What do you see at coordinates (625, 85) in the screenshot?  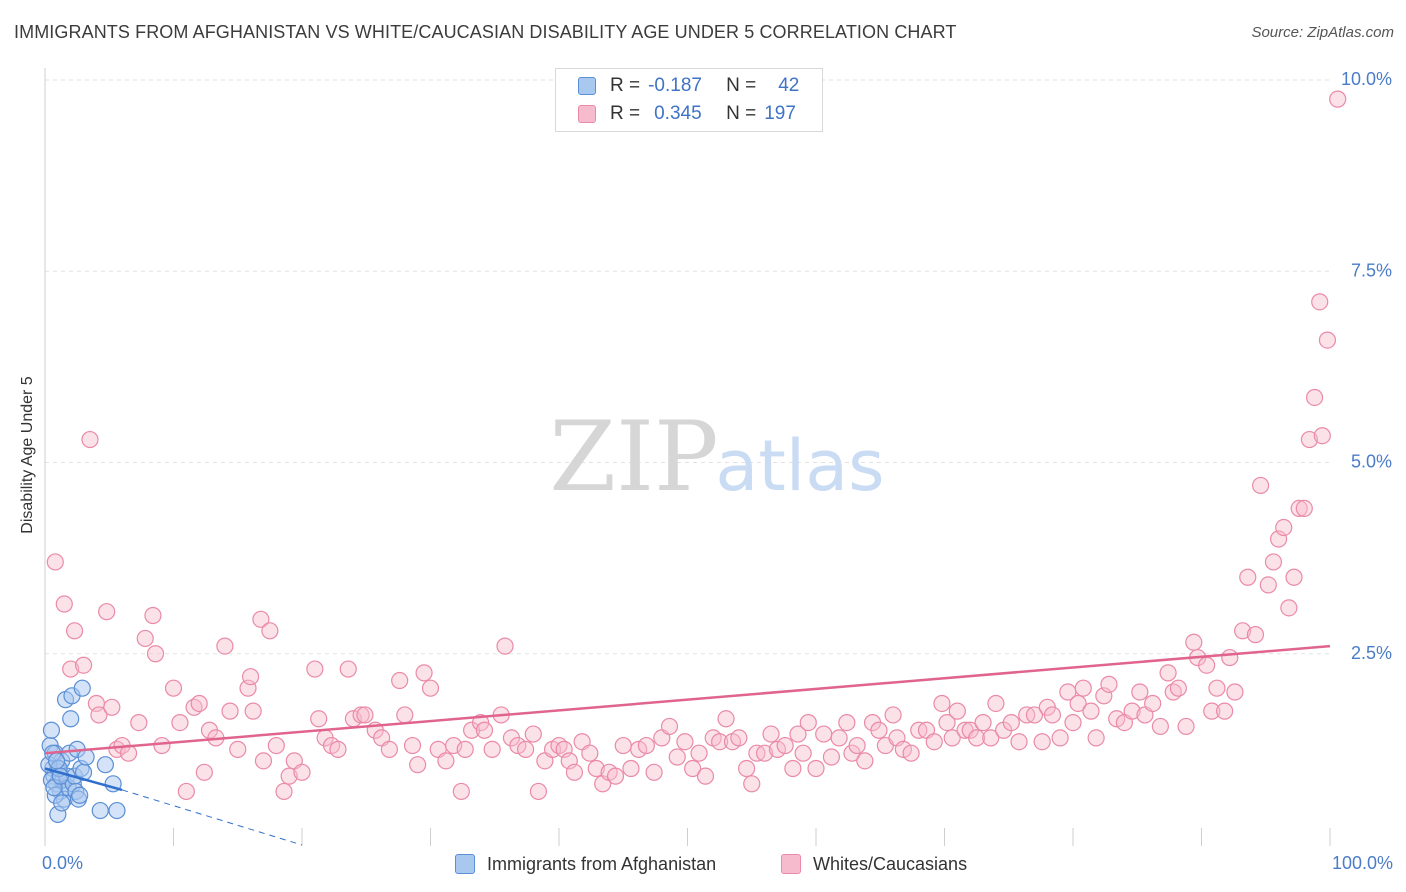 I see `legend-r-label: R =` at bounding box center [625, 85].